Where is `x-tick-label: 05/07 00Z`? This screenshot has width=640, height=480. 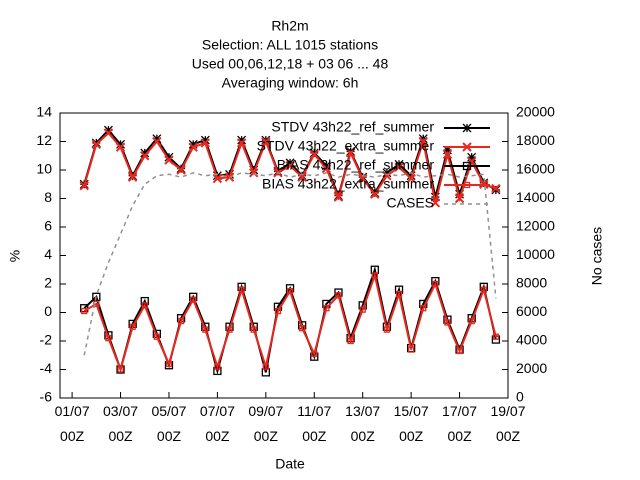 x-tick-label: 05/07 00Z is located at coordinates (168, 423).